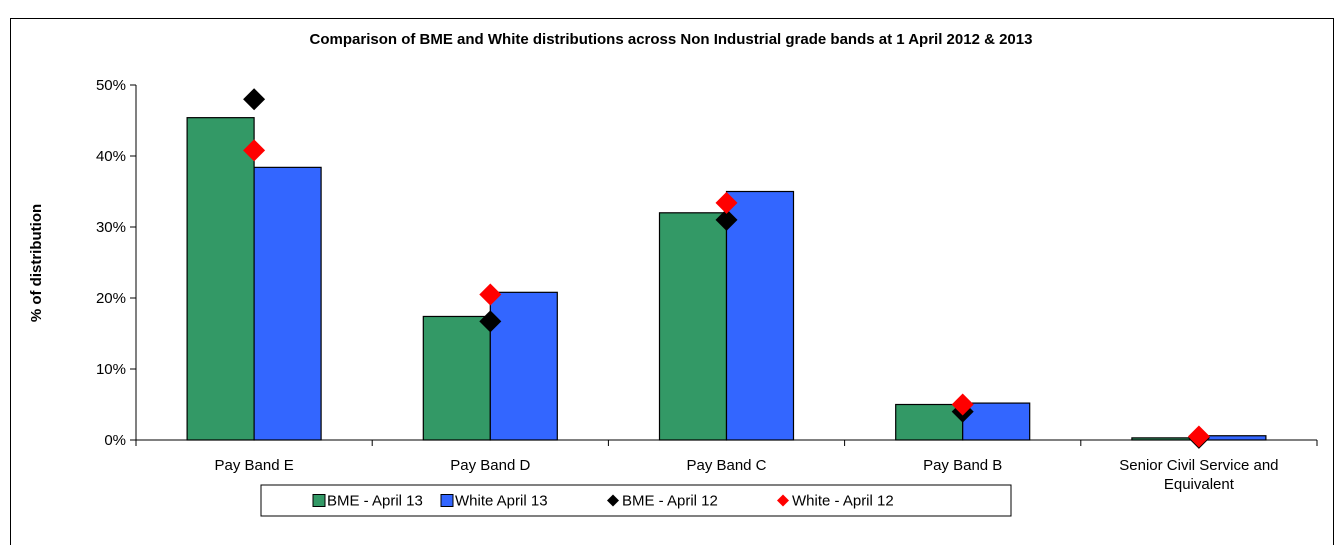  What do you see at coordinates (843, 501) in the screenshot?
I see `legend-label: White - April 12` at bounding box center [843, 501].